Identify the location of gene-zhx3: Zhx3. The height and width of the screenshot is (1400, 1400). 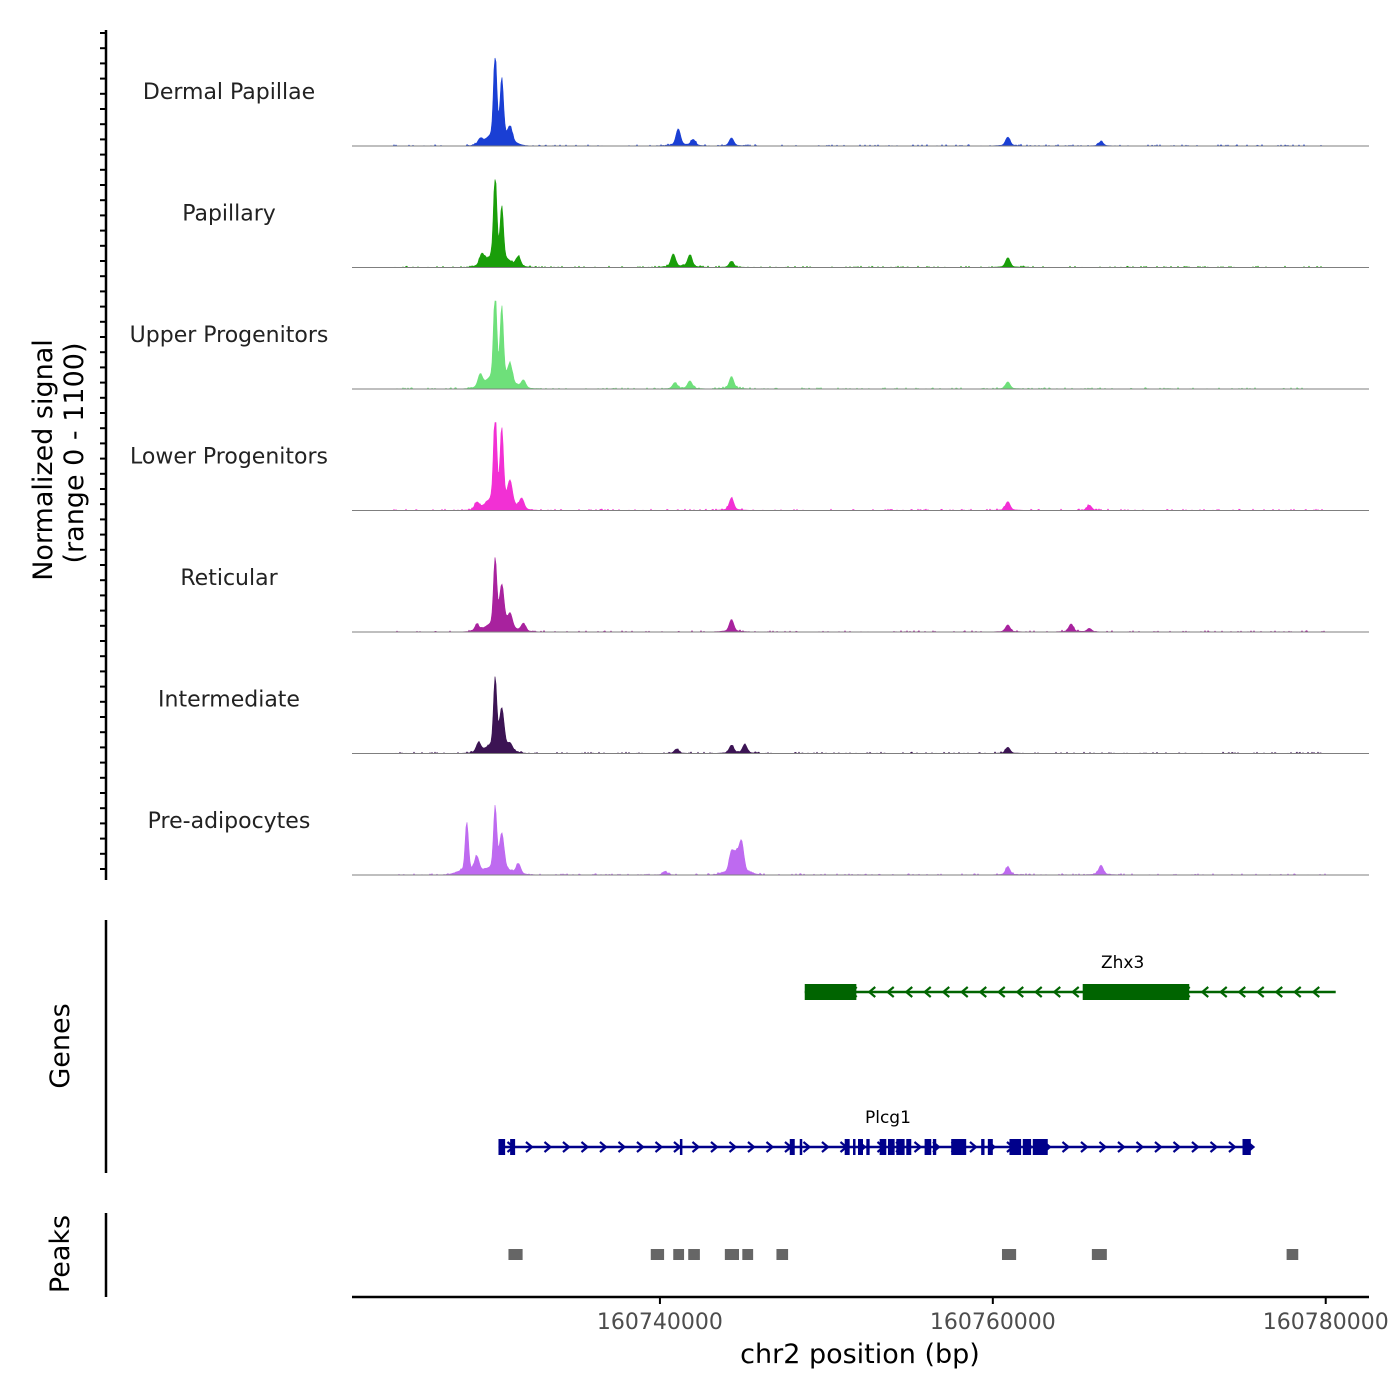
(1070, 976).